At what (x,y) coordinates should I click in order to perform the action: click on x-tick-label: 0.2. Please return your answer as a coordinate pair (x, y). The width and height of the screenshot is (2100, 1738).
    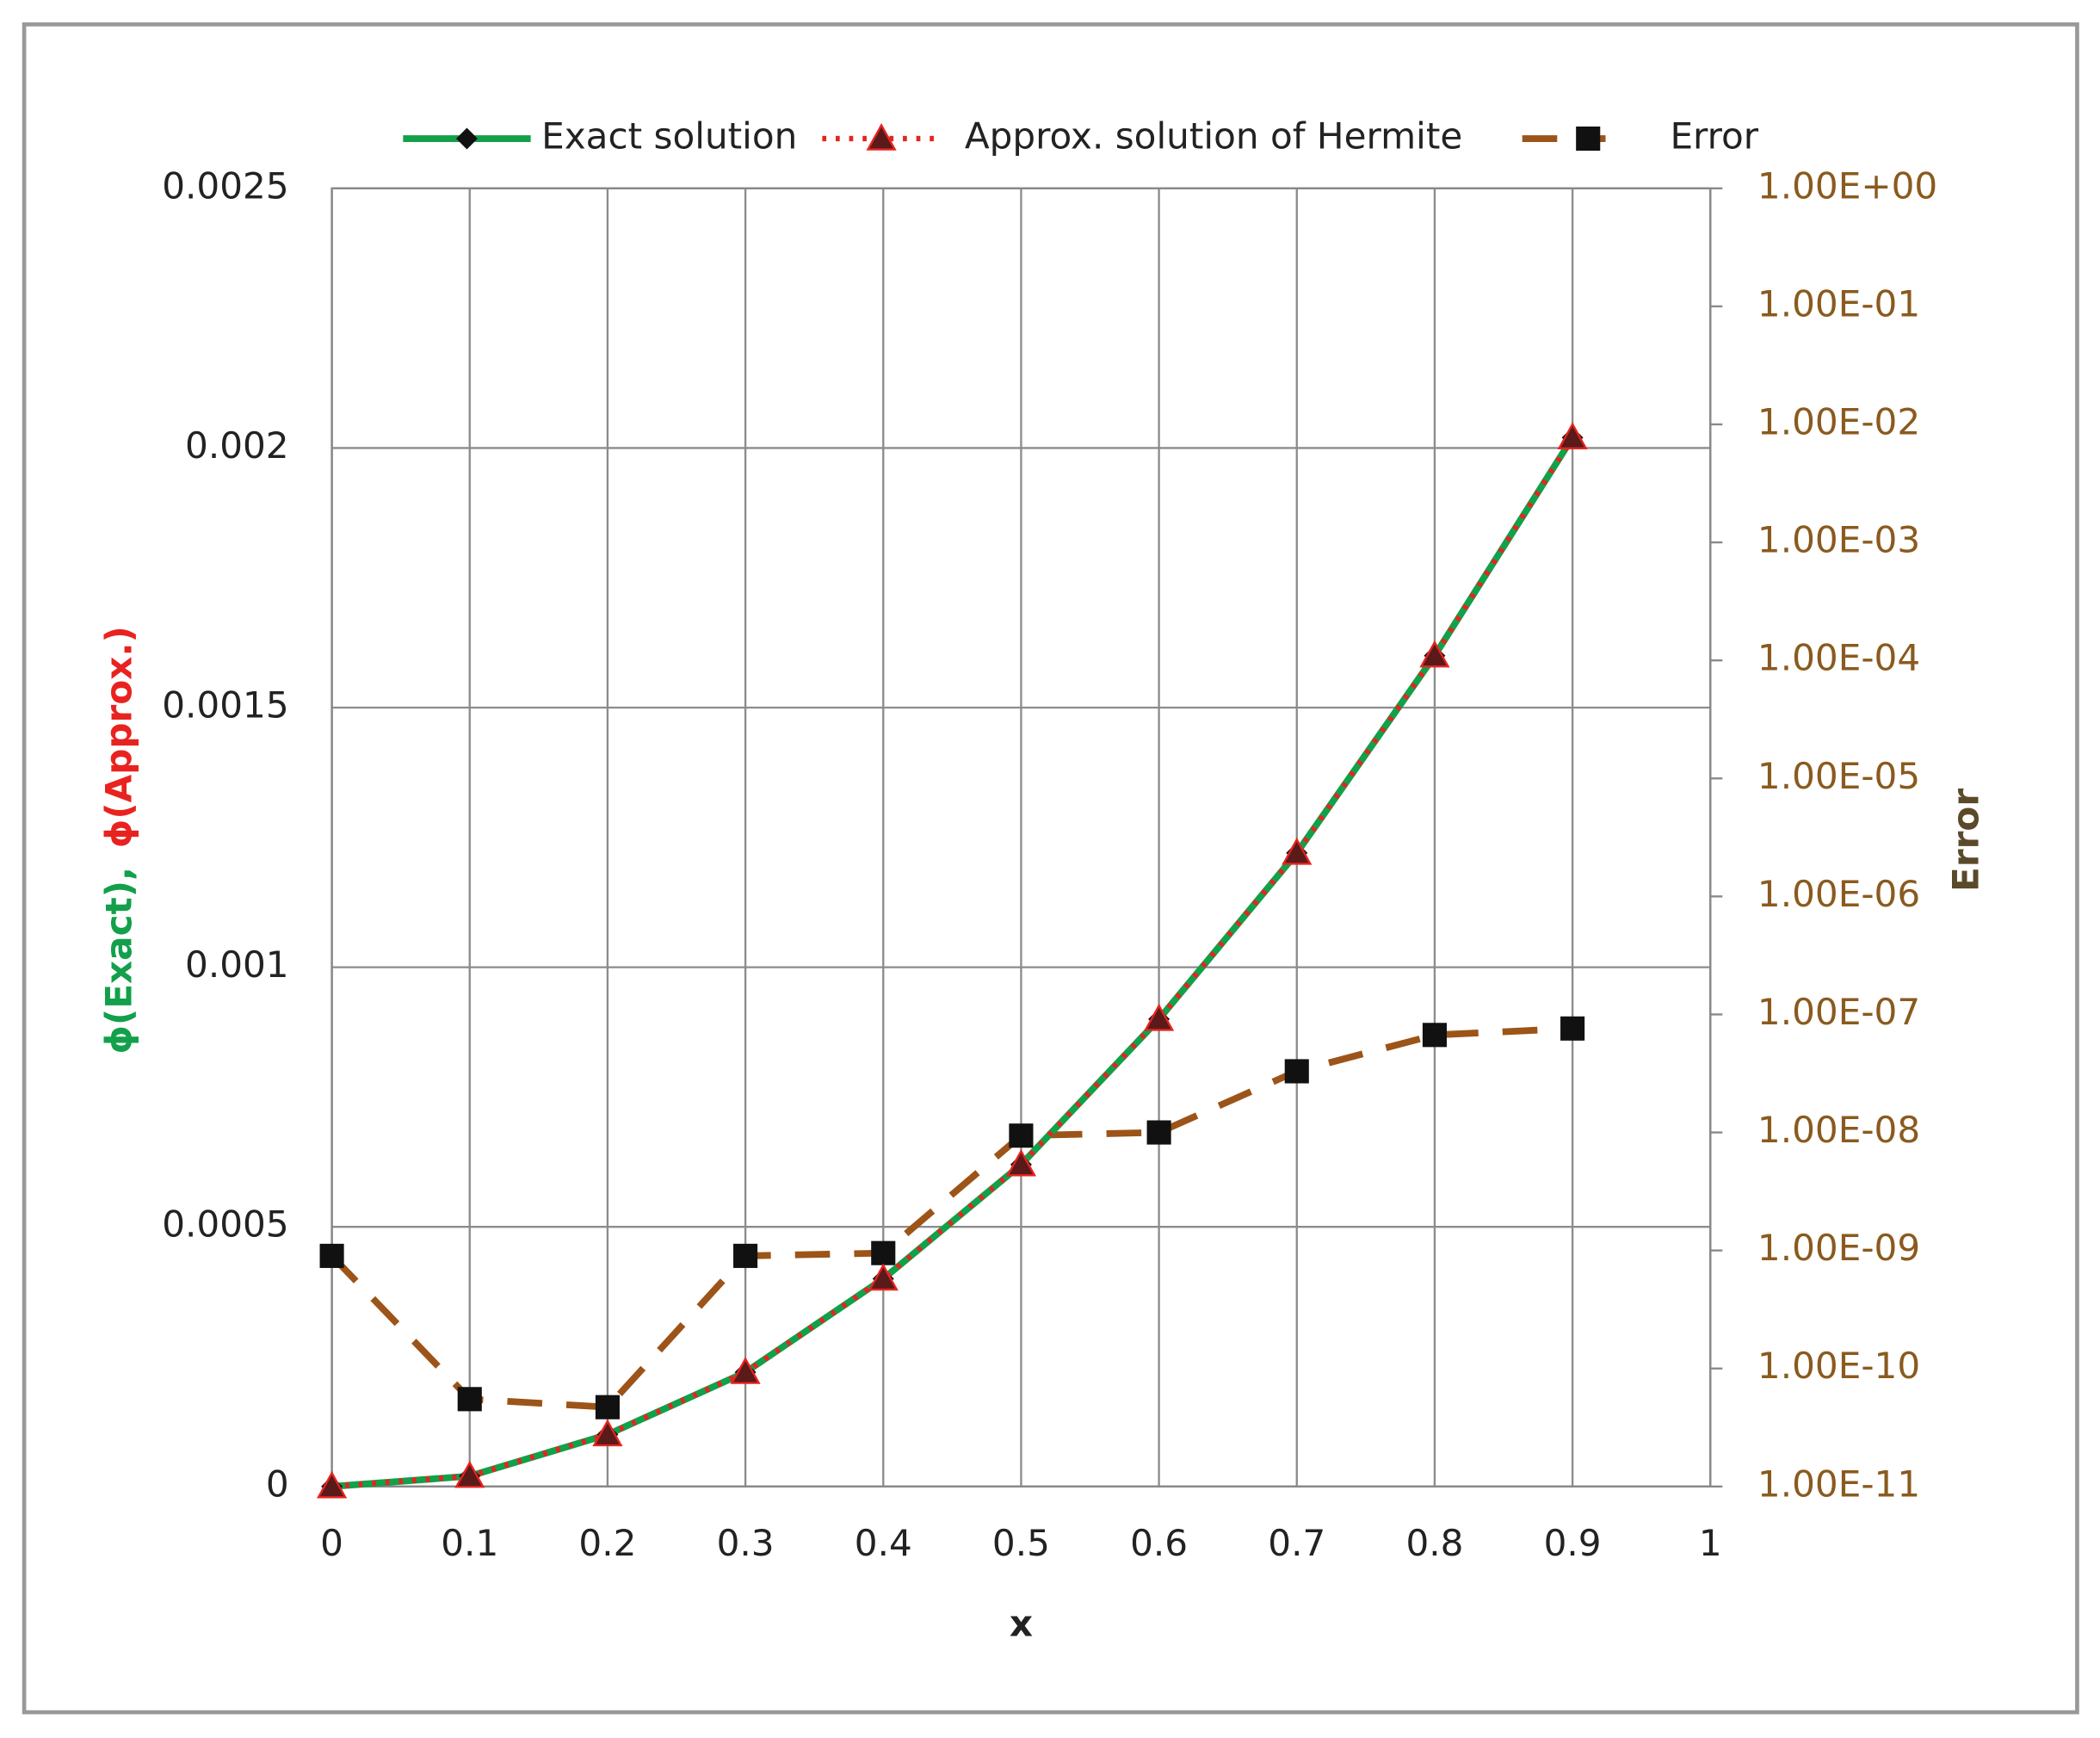
    Looking at the image, I should click on (607, 1543).